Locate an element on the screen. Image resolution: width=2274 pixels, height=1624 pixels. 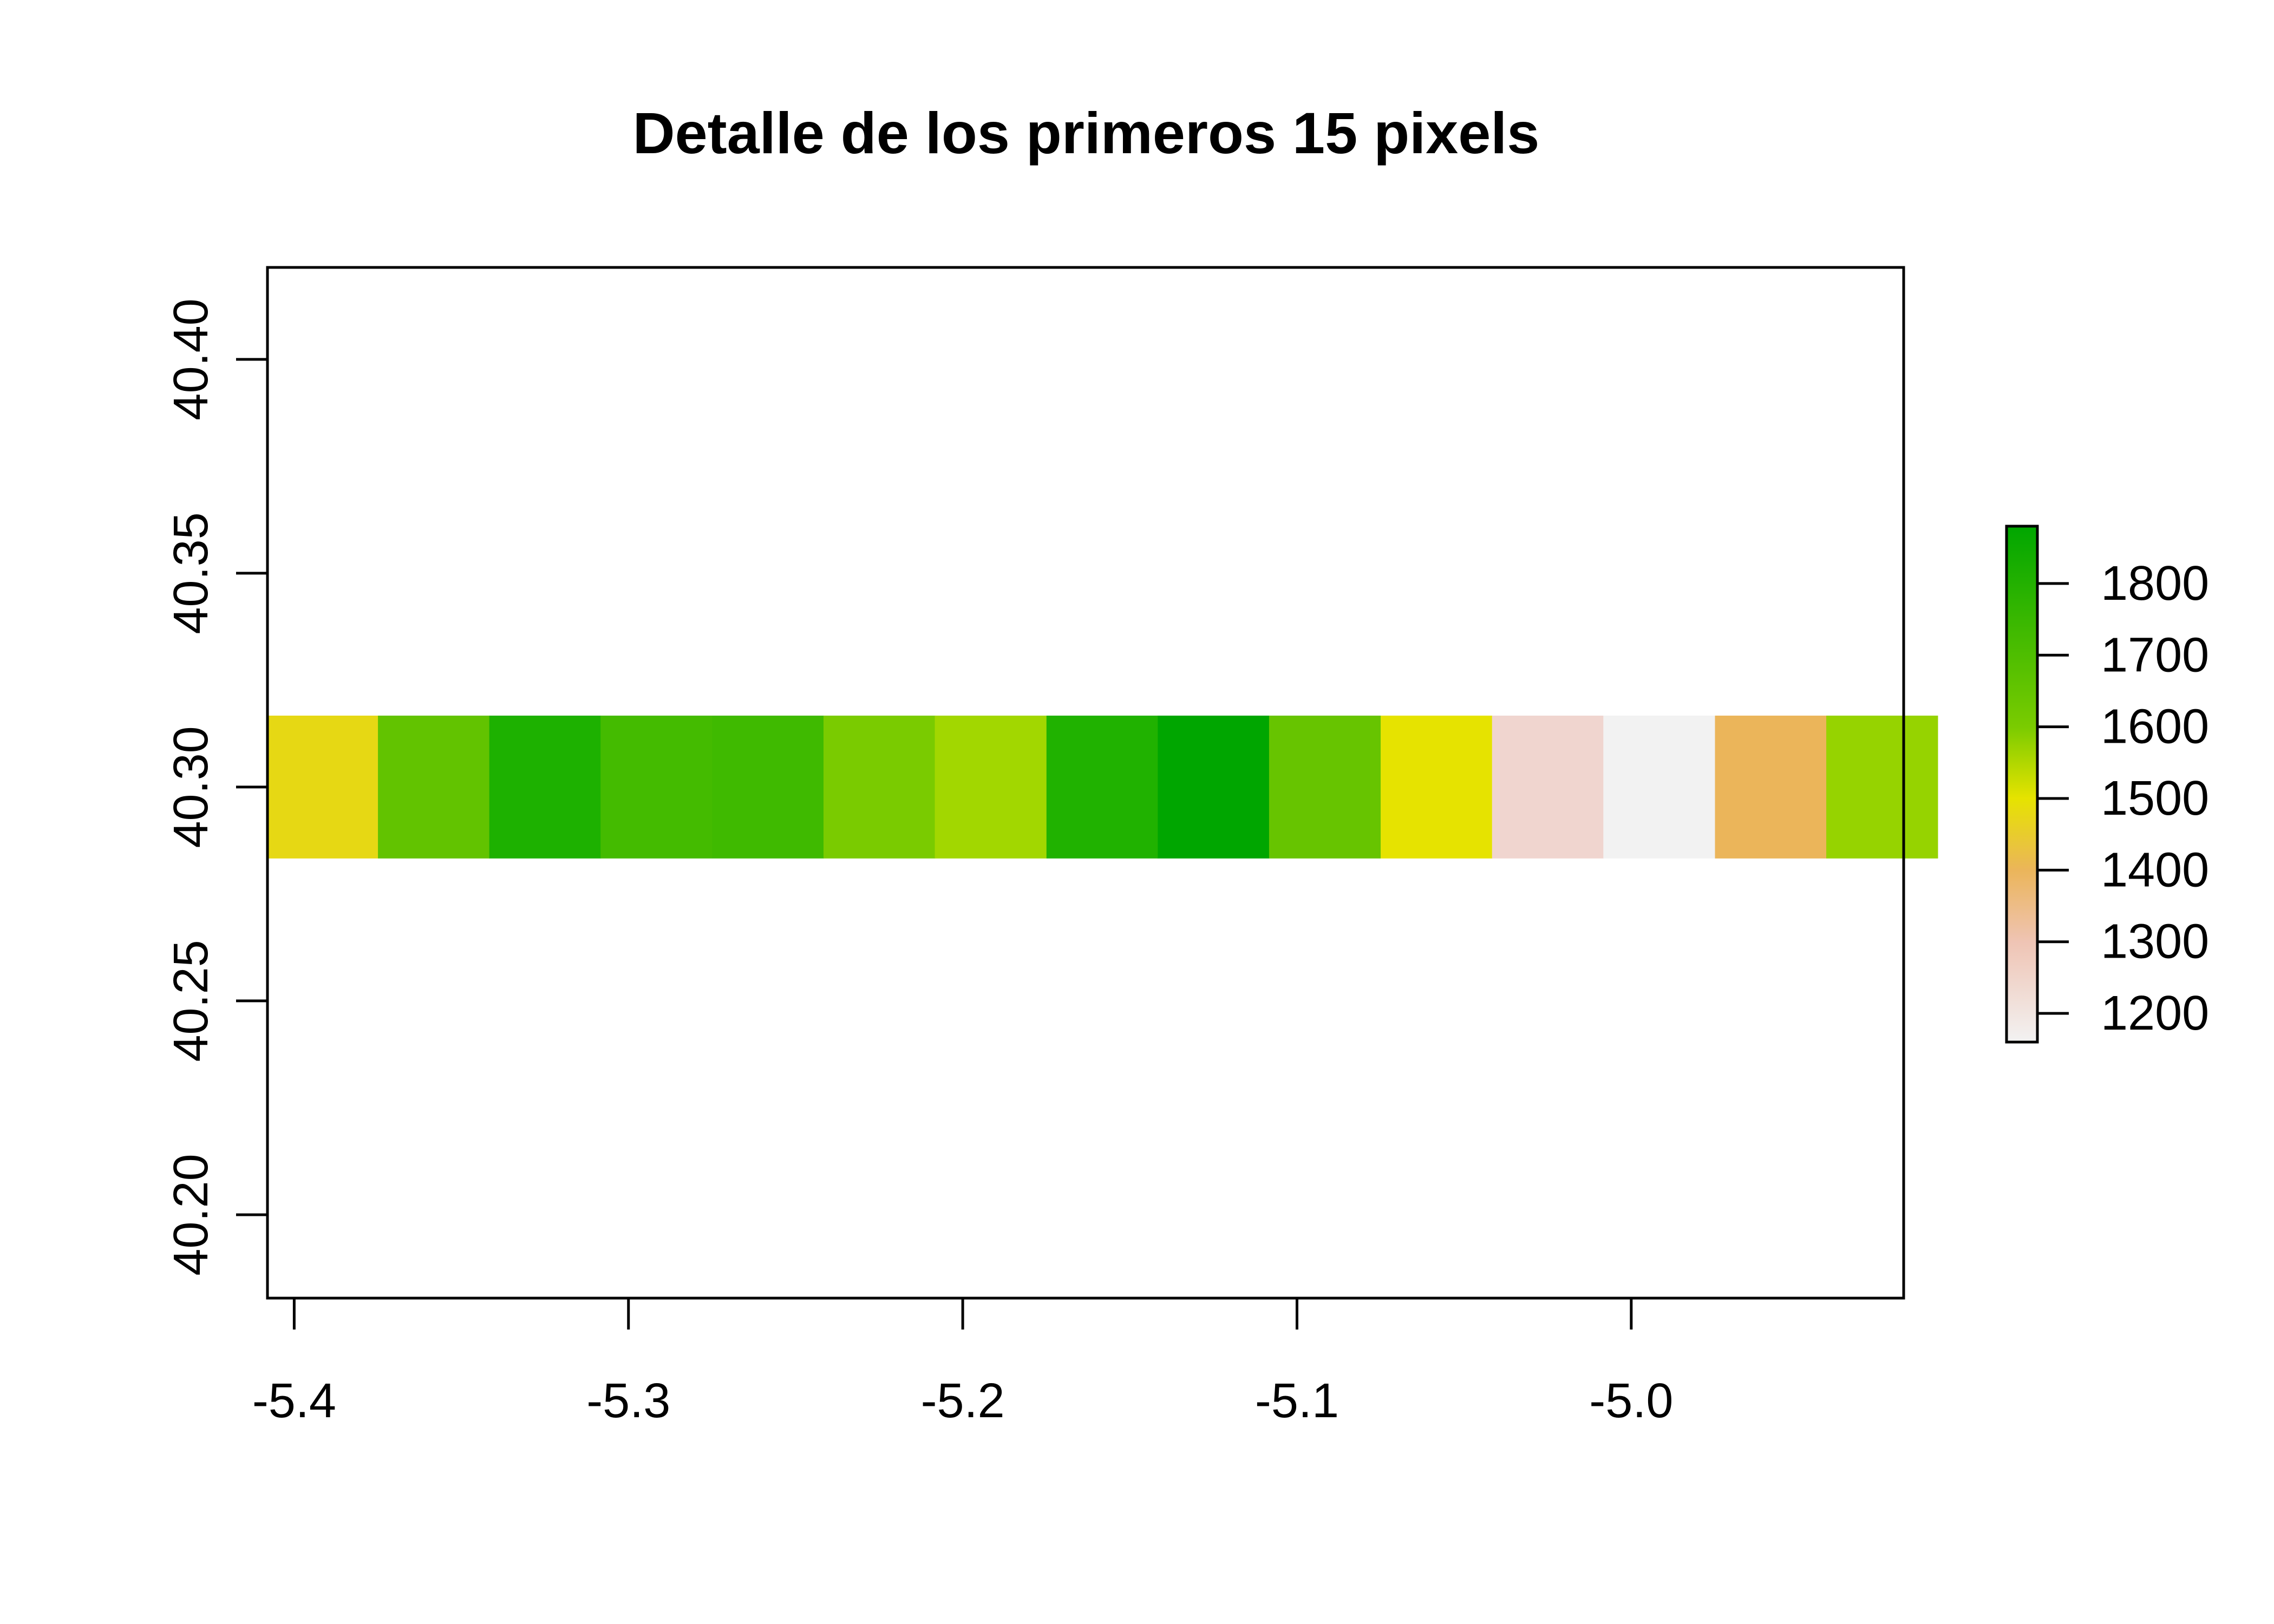
legend-tick-label: 1300 is located at coordinates (2155, 942).